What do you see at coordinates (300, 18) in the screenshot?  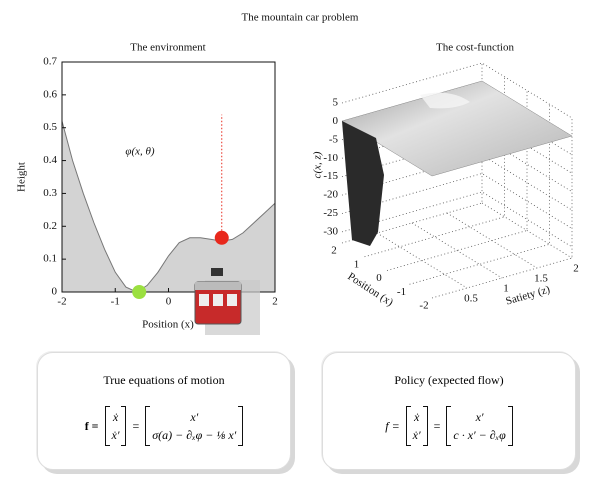 I see `figure-title: The mountain car problem` at bounding box center [300, 18].